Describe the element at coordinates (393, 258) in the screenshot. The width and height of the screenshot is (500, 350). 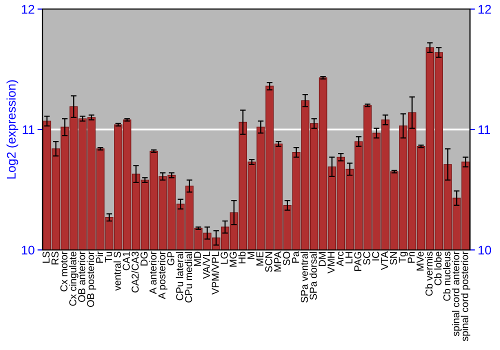
I see `x-tick-label: SN` at that location.